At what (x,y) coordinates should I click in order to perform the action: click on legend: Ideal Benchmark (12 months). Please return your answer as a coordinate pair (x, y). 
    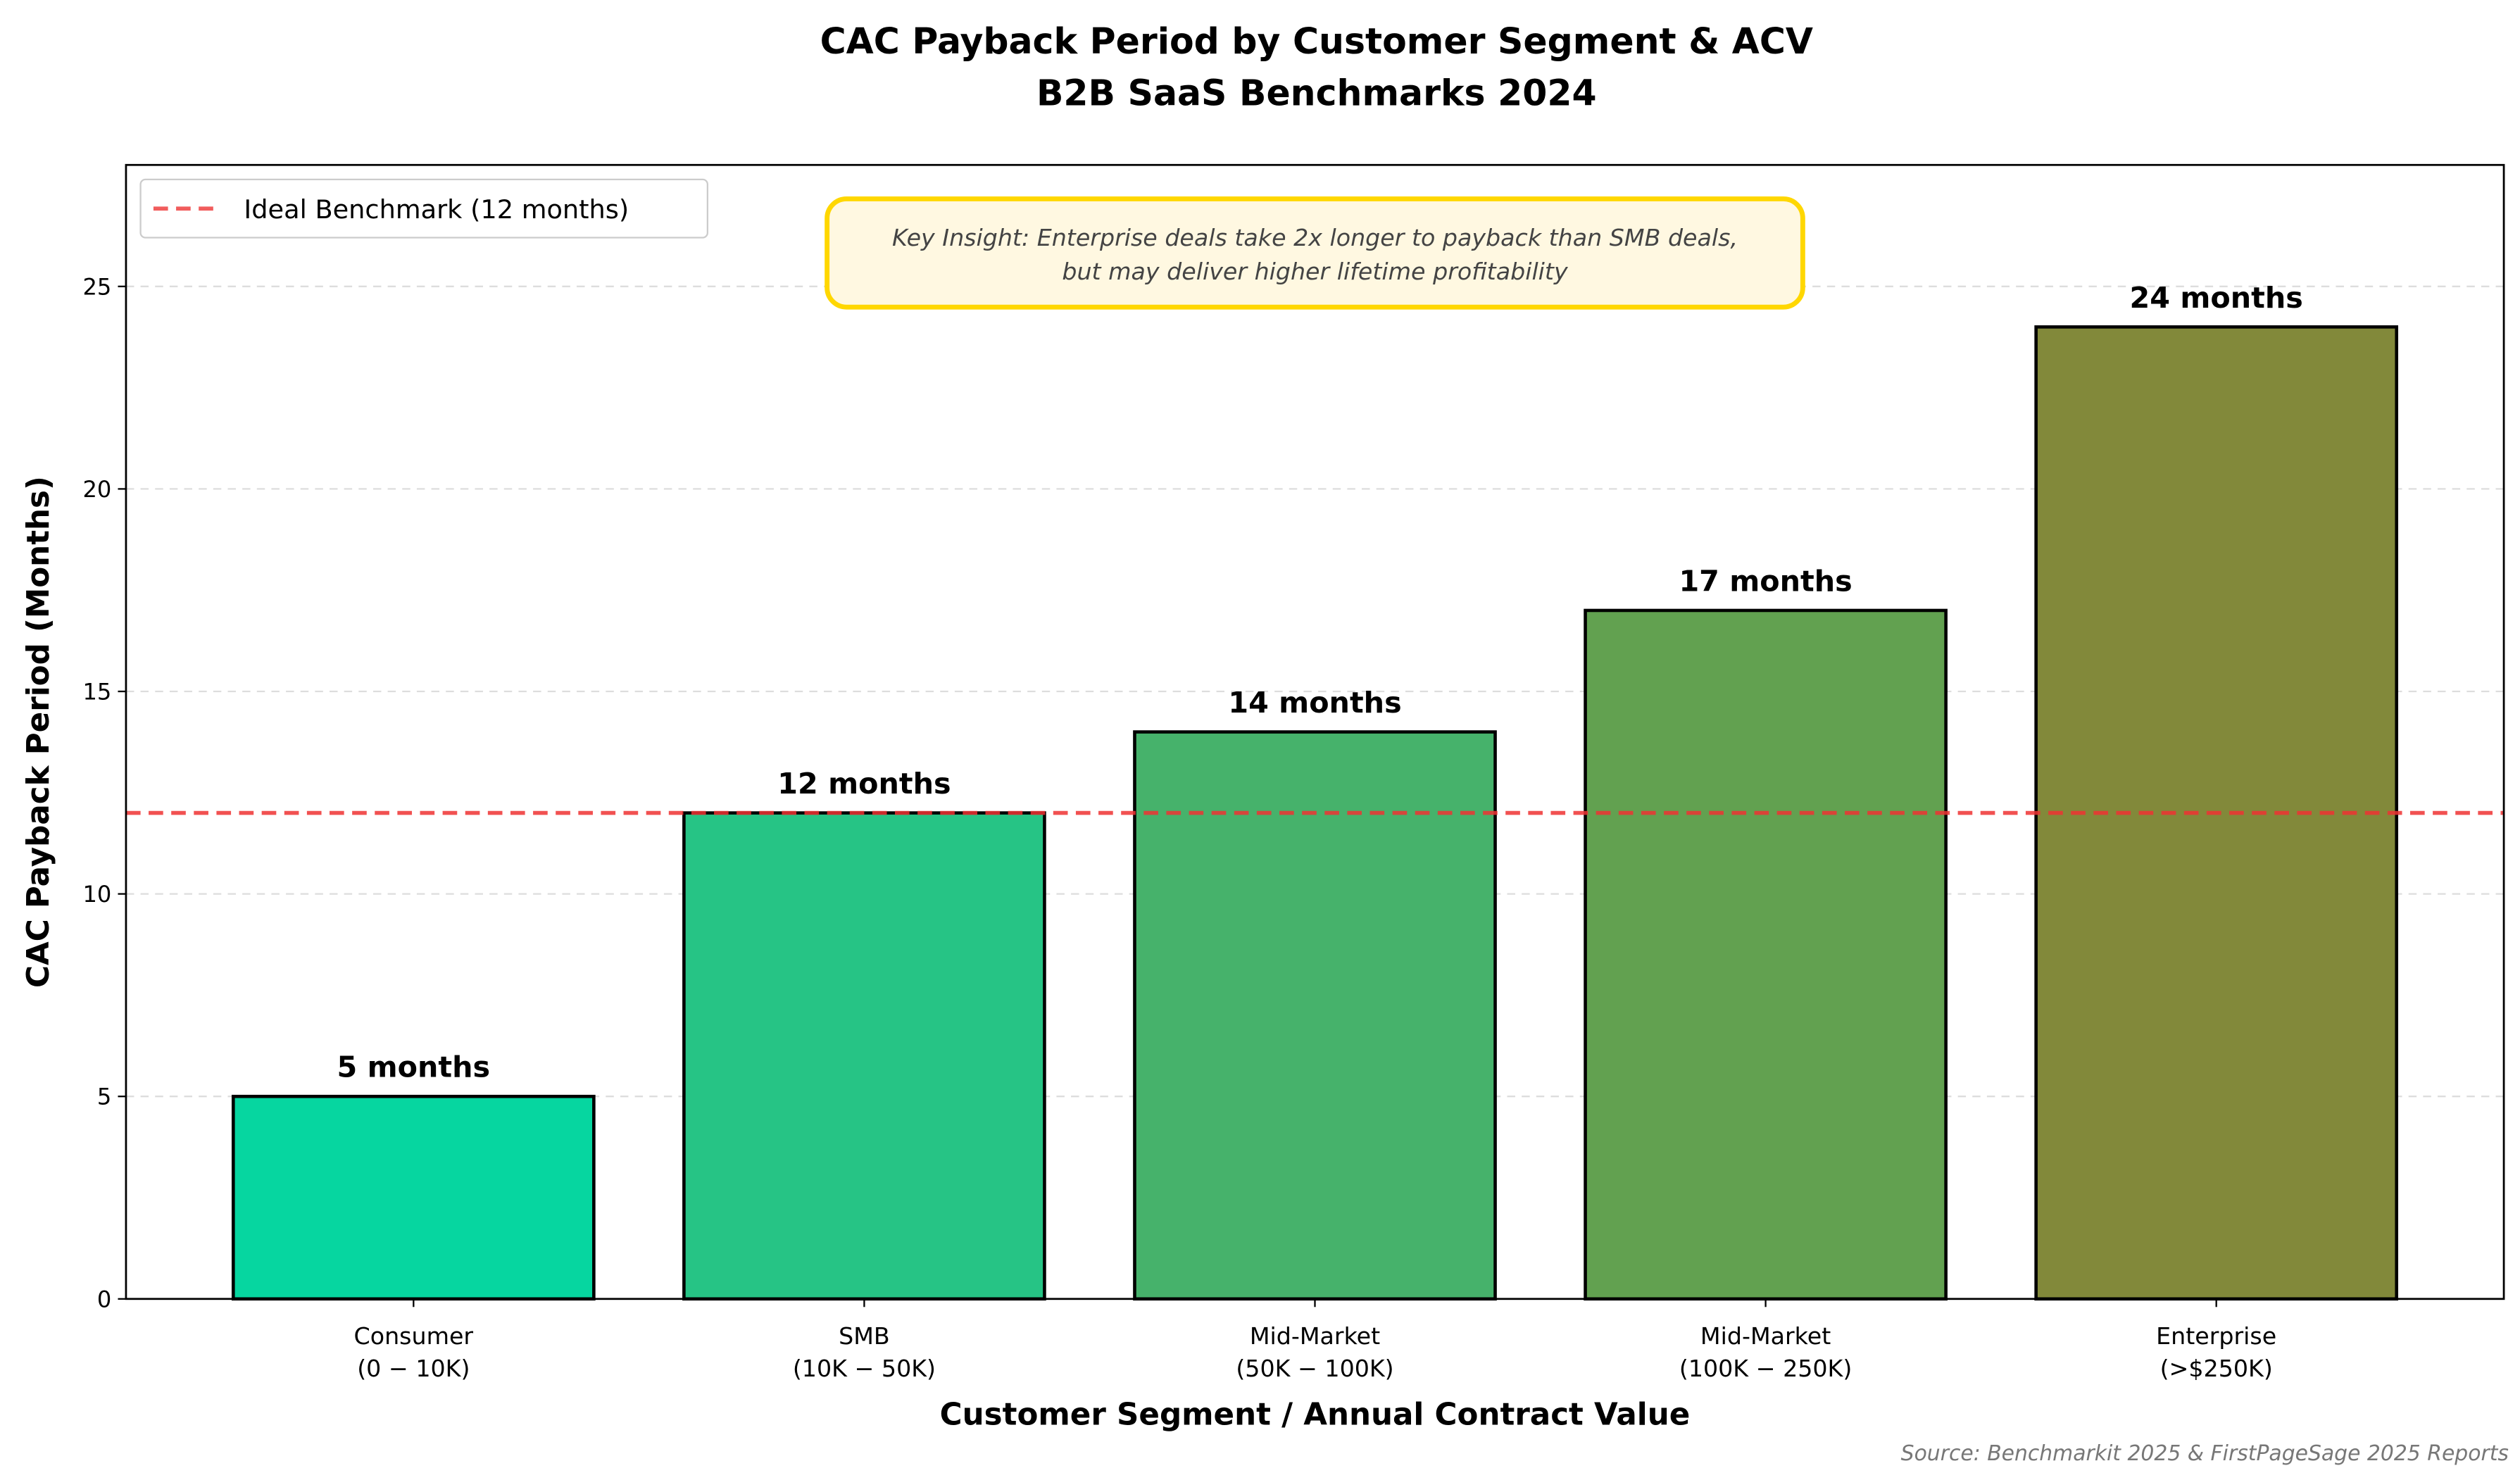
    Looking at the image, I should click on (424, 208).